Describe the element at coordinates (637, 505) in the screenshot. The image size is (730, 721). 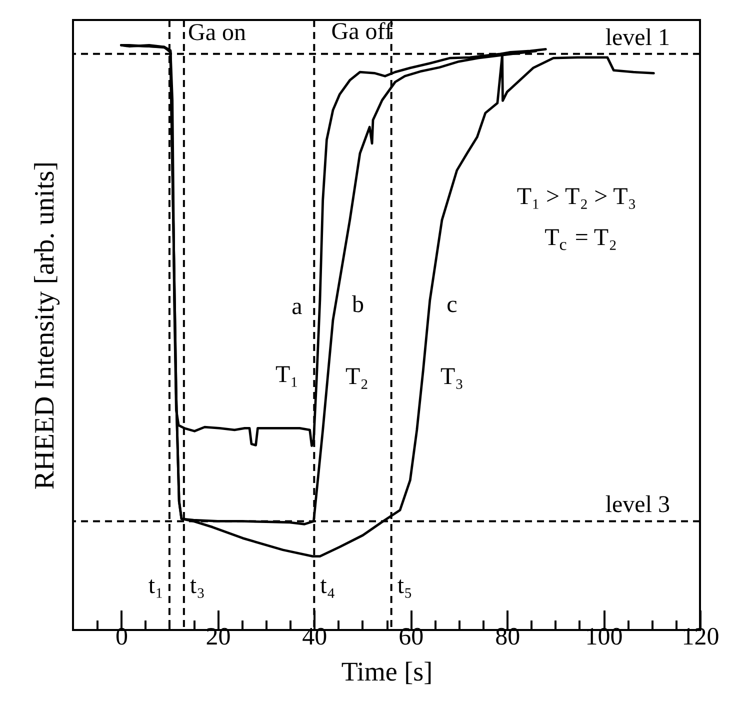
I see `ref-line-label: level 3` at that location.